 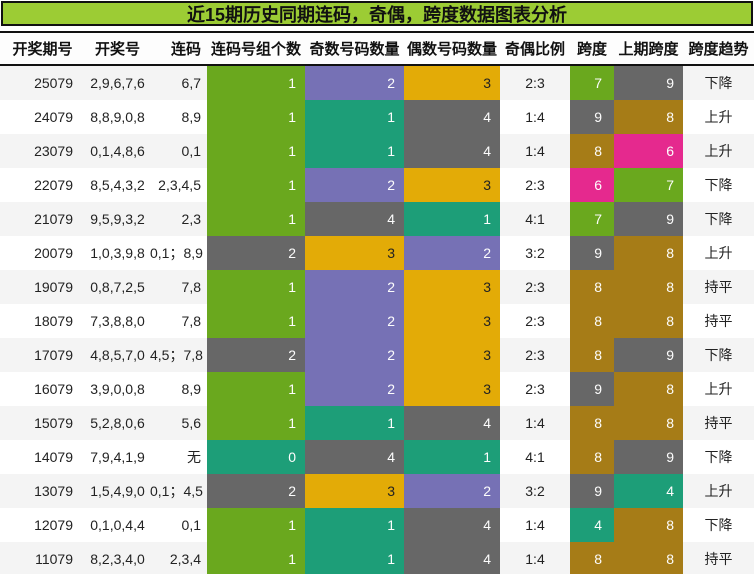 I want to click on cell-lianma: 无, so click(x=194, y=457).